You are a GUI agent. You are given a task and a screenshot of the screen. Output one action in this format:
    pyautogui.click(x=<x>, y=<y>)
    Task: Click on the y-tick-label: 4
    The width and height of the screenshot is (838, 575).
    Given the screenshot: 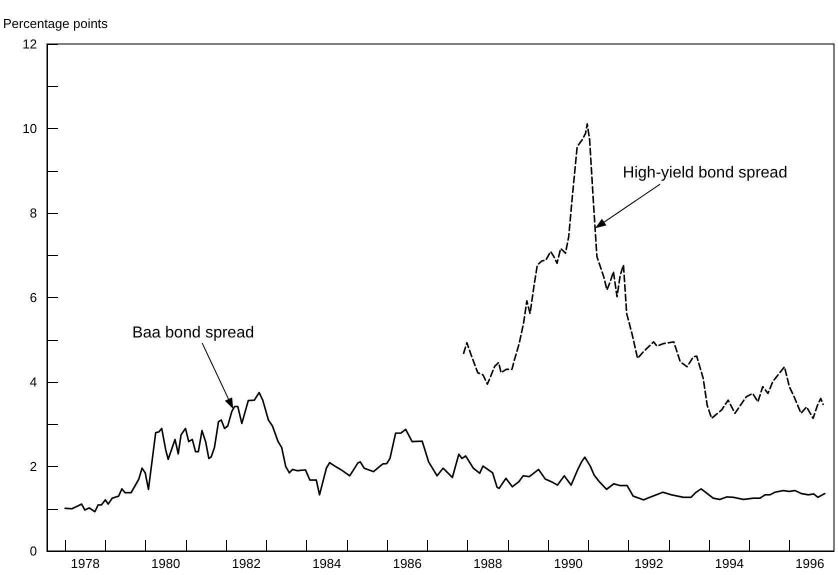 What is the action you would take?
    pyautogui.click(x=33, y=382)
    